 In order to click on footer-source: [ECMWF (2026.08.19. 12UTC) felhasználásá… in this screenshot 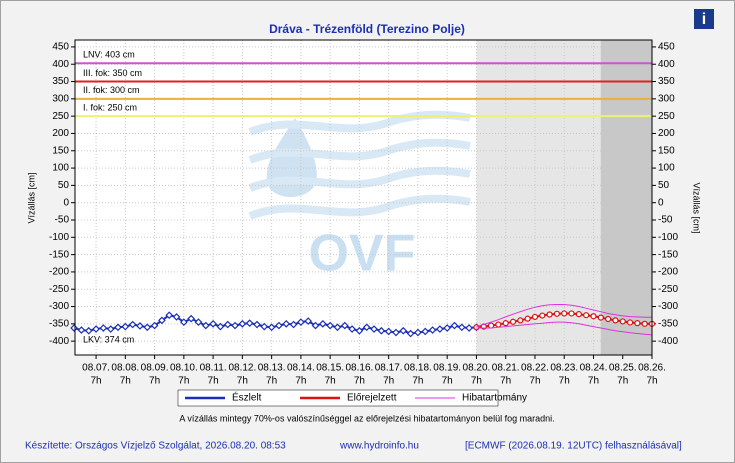, I will do `click(573, 446)`.